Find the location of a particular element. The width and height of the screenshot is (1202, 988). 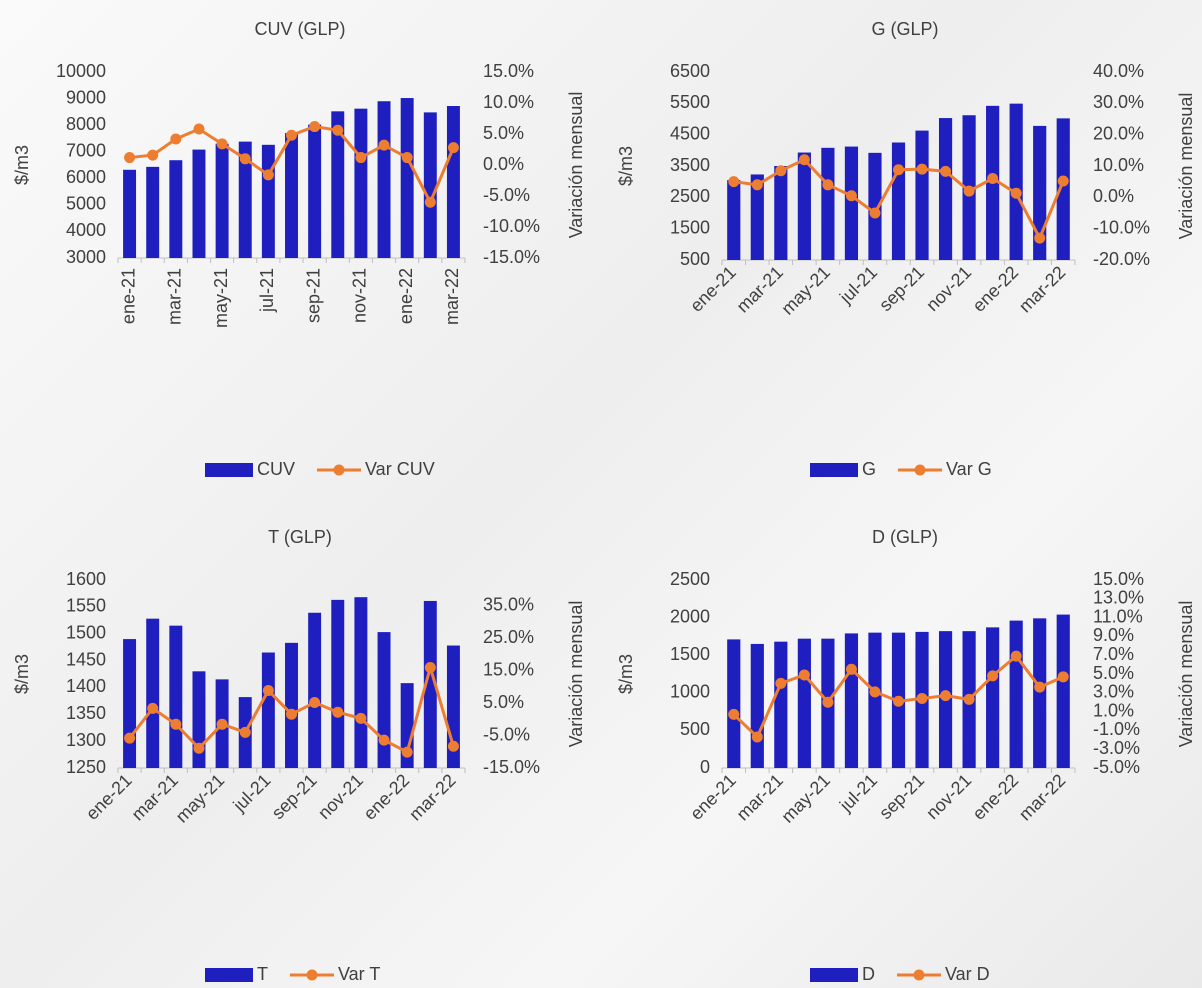

x-tick-label: sep-21 is located at coordinates (901, 796).